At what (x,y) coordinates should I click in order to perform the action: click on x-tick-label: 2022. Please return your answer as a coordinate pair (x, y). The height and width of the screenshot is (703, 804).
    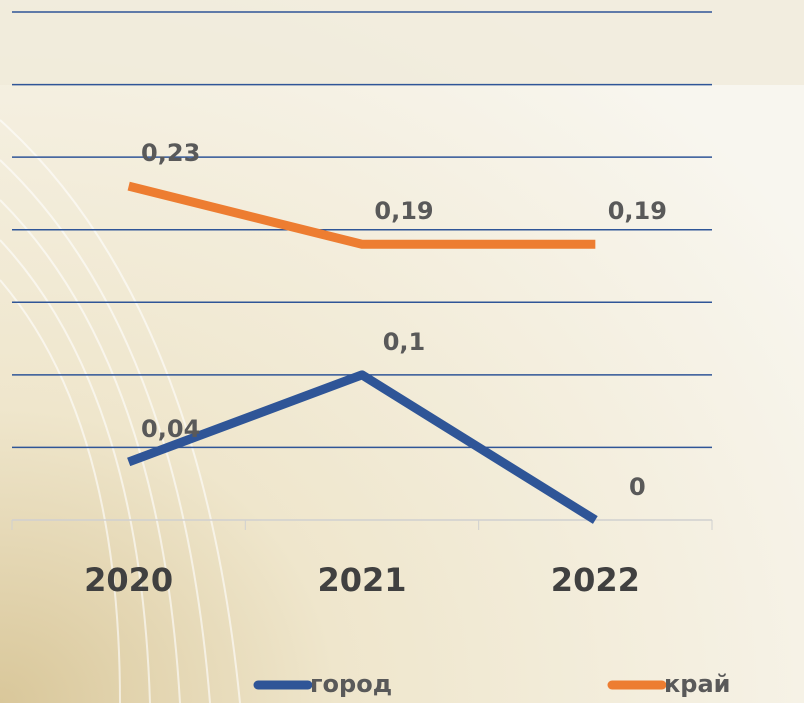
    Looking at the image, I should click on (595, 580).